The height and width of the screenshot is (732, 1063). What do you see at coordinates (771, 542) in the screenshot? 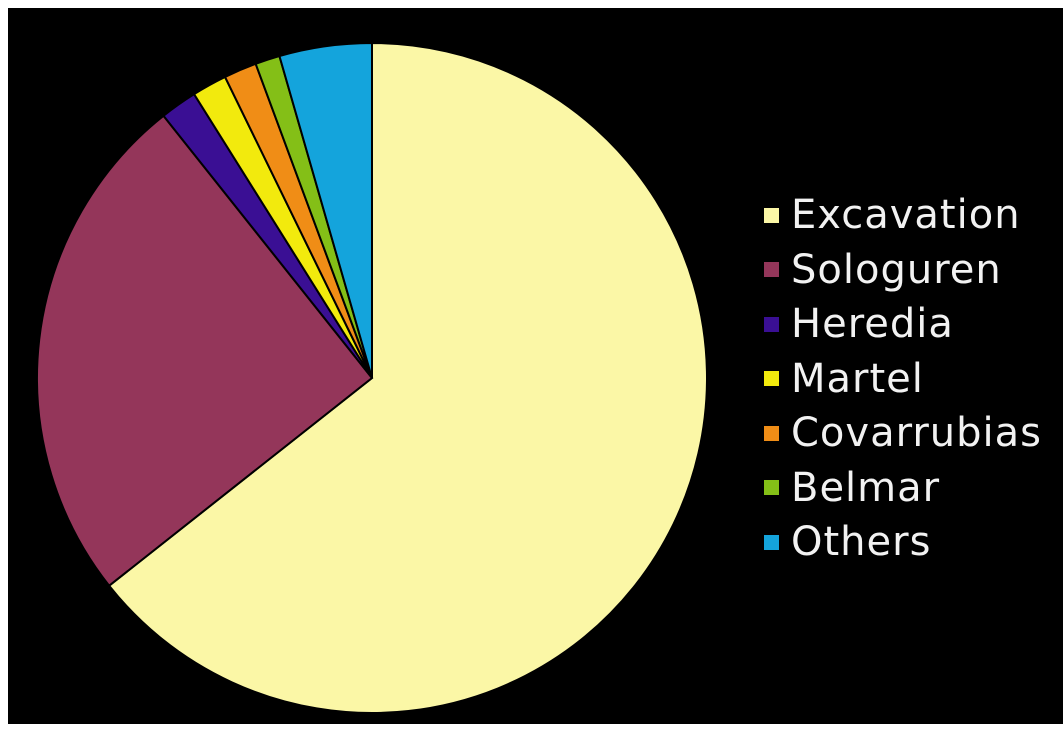
I see `legend-swatch-others` at bounding box center [771, 542].